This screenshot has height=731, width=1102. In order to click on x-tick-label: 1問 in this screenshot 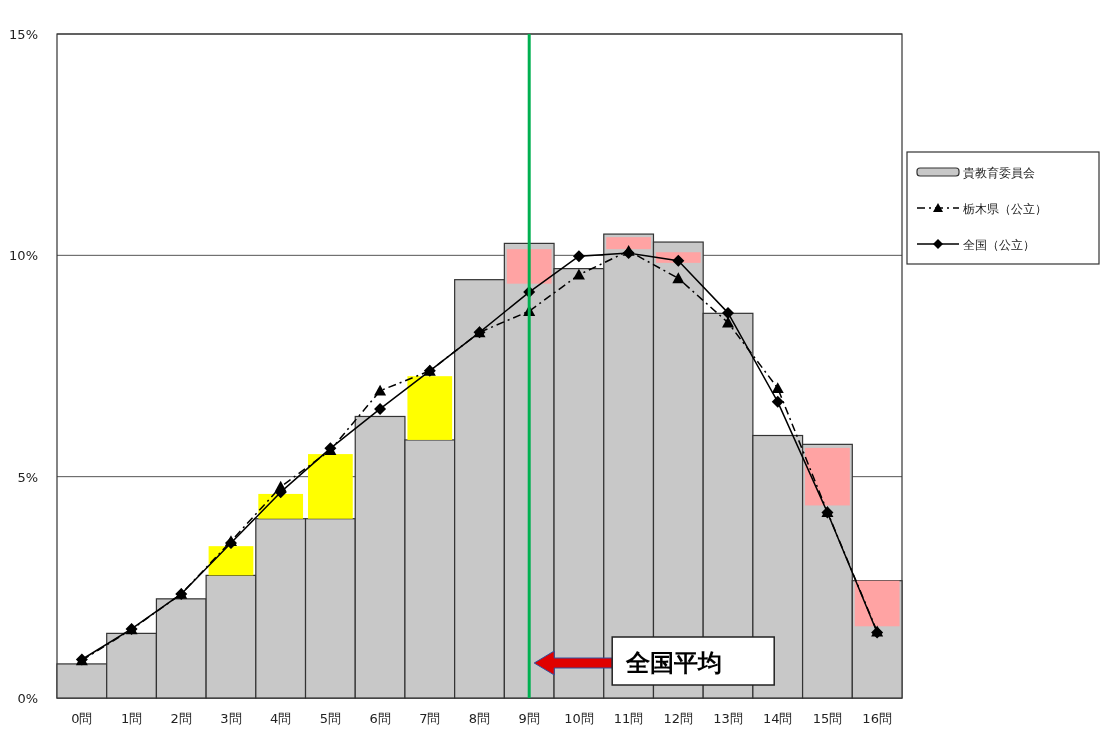, I will do `click(131, 718)`.